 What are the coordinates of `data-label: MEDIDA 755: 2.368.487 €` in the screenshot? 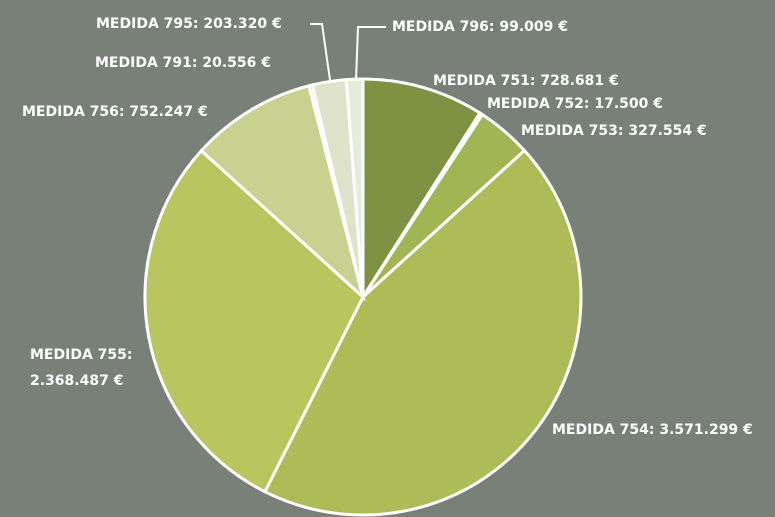 It's located at (81, 368).